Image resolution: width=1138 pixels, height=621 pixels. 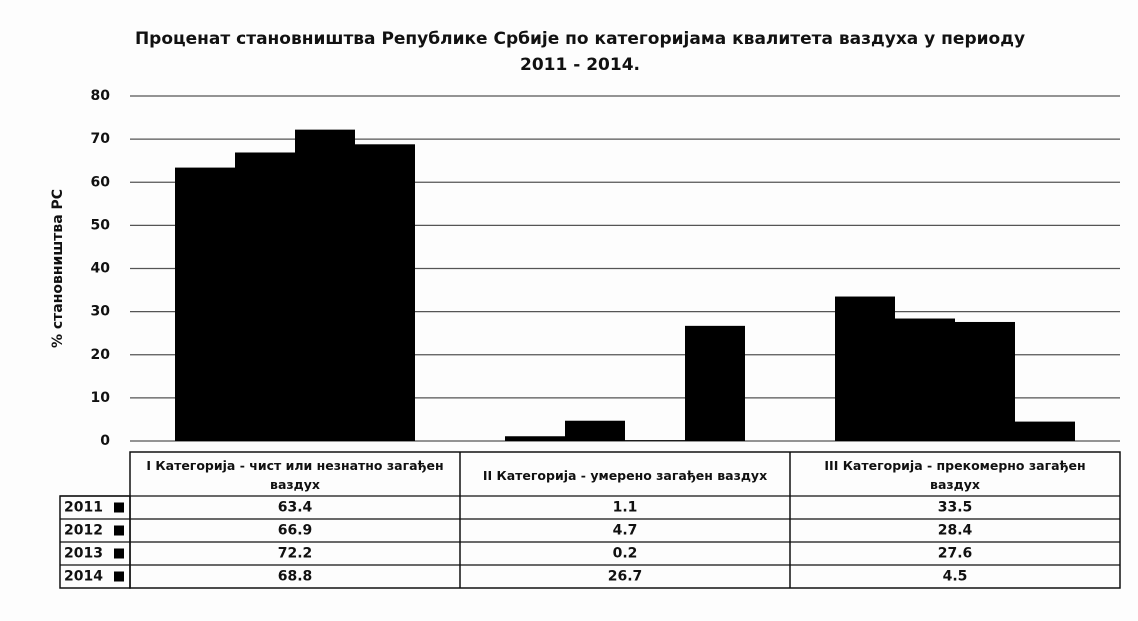 What do you see at coordinates (101, 96) in the screenshot?
I see `y-tick-label: 80` at bounding box center [101, 96].